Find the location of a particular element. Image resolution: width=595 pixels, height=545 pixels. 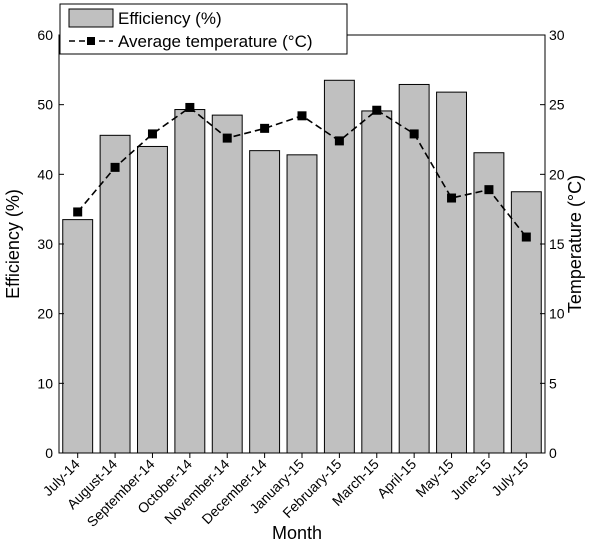

left-tick-label: 10 is located at coordinates (45, 383).